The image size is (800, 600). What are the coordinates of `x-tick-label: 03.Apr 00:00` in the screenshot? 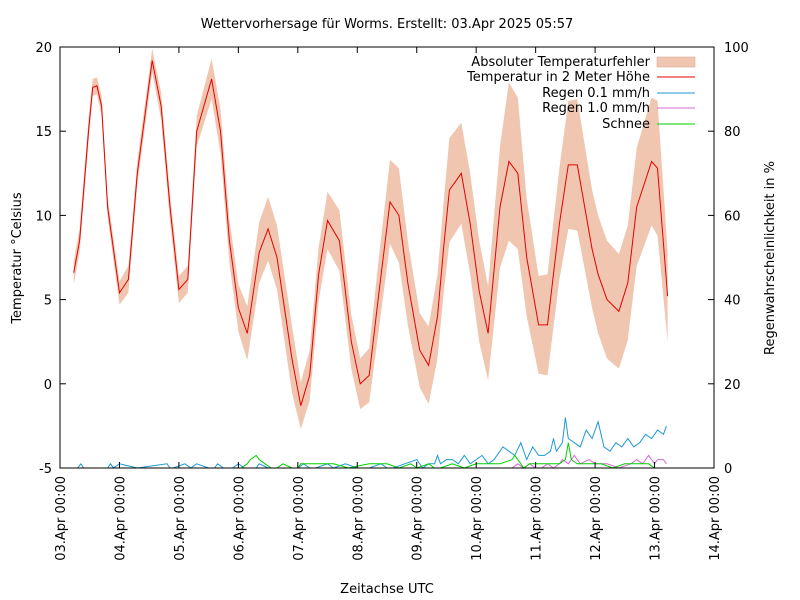 It's located at (61, 518).